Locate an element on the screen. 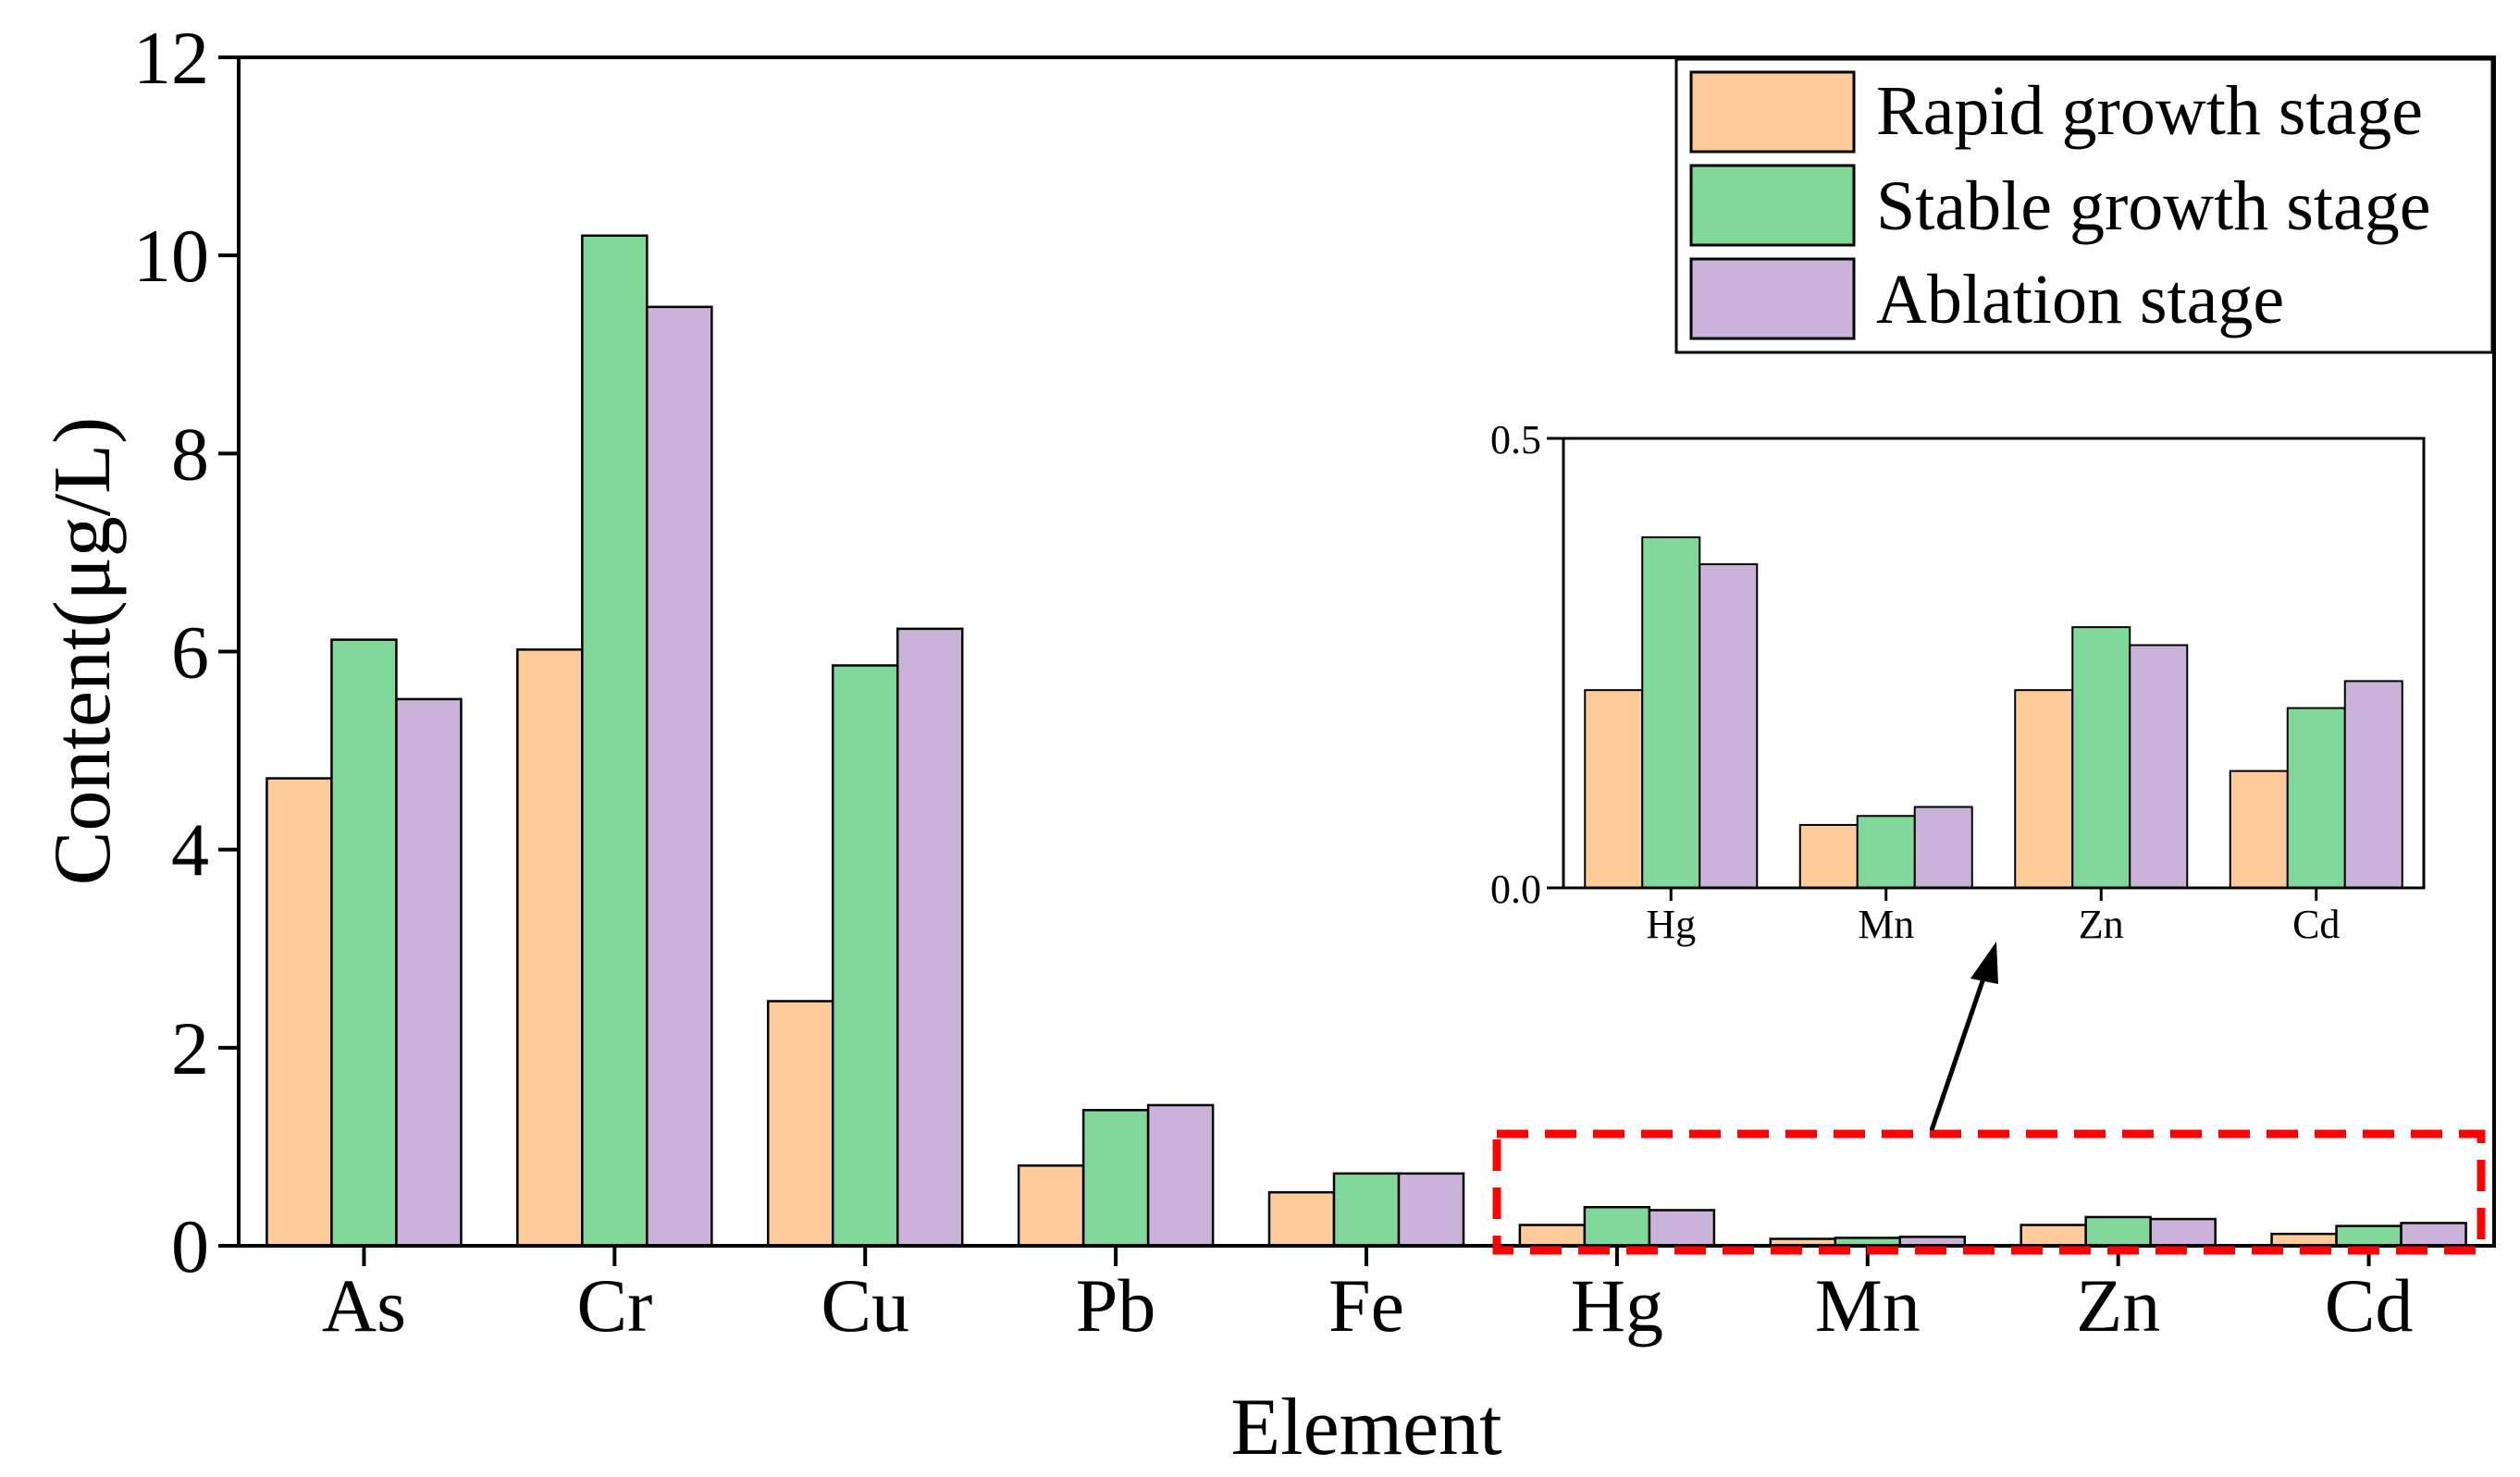  y-tick-label-4: 4 is located at coordinates (190, 850).